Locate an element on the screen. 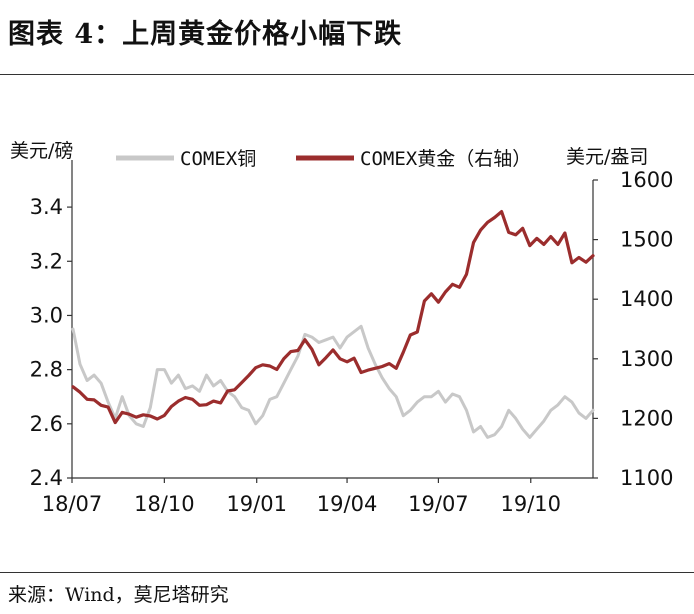 The image size is (694, 614). source-rule is located at coordinates (347, 572).